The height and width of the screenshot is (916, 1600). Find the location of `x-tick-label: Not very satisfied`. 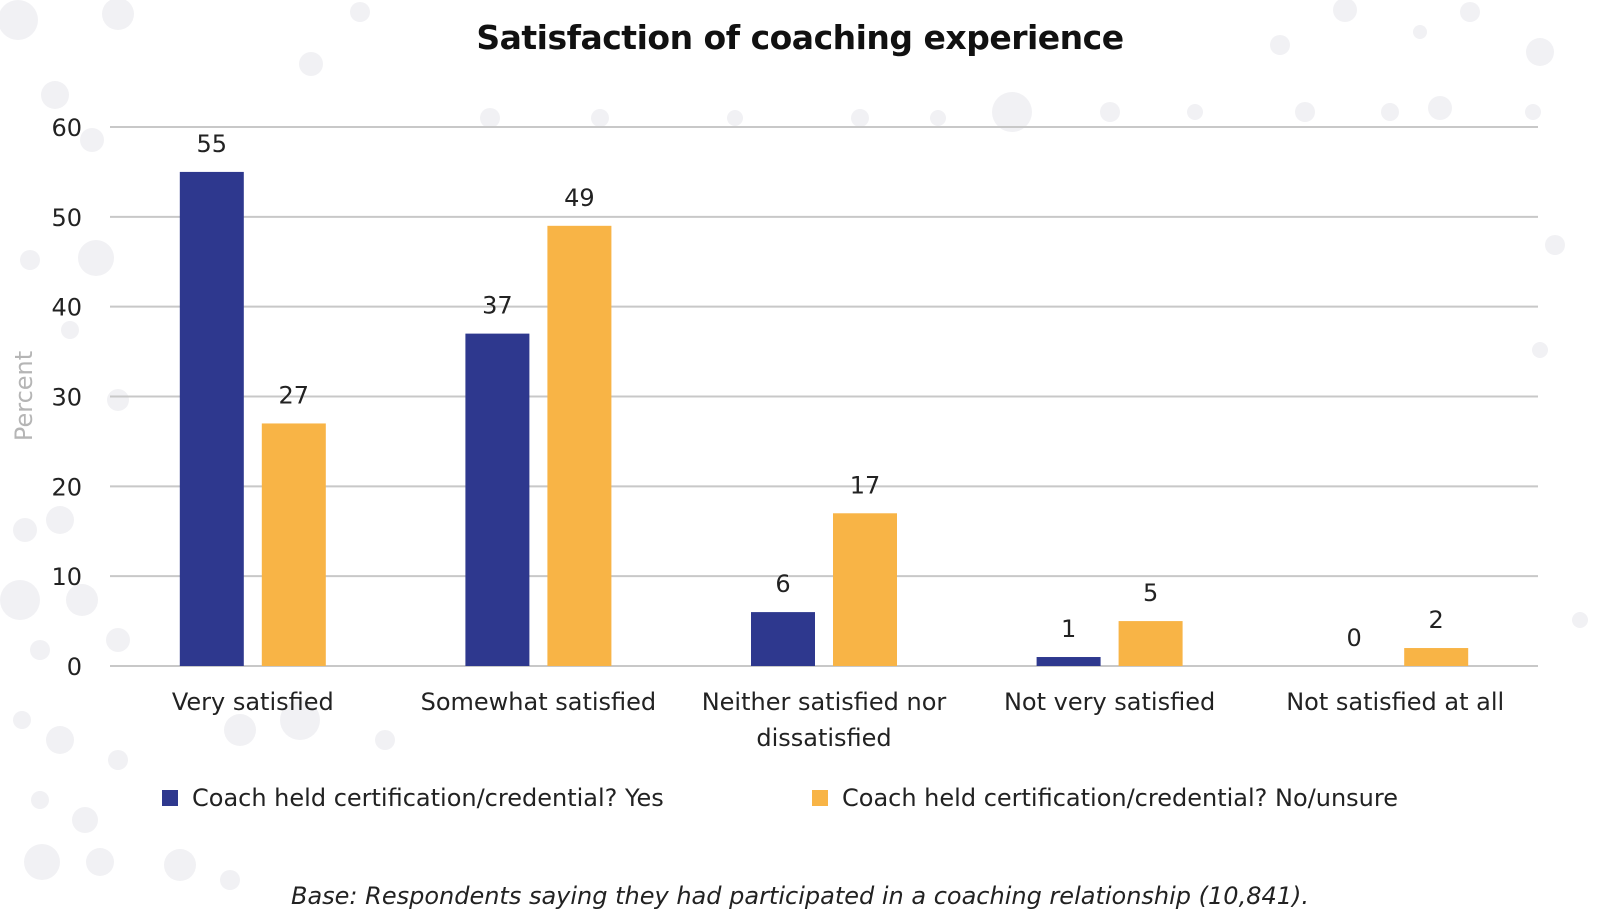

x-tick-label: Not very satisfied is located at coordinates (1109, 702).